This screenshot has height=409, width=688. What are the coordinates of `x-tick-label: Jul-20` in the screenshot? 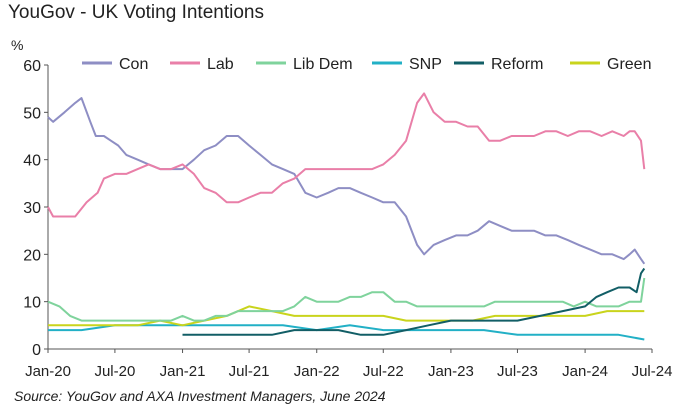 It's located at (114, 371).